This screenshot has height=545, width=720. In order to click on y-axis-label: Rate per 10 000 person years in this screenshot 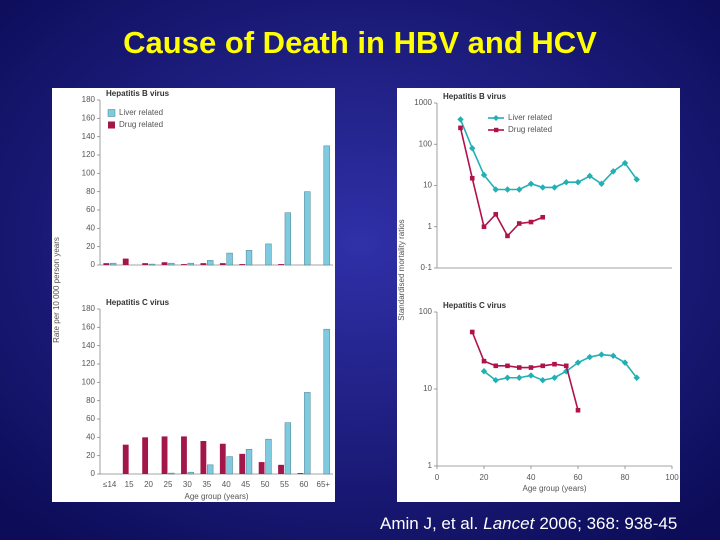, I will do `click(56, 290)`.